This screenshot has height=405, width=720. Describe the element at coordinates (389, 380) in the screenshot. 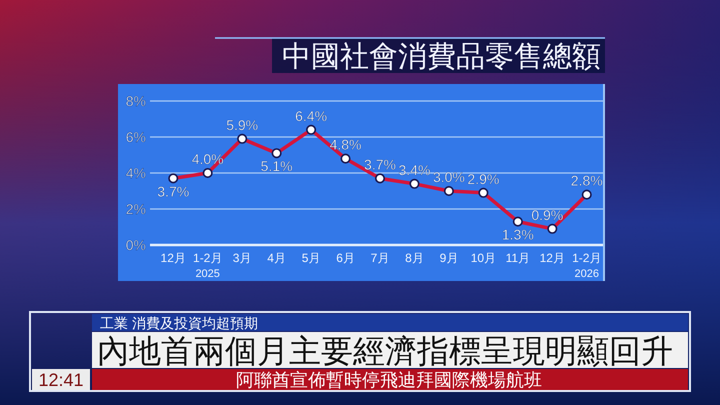

I see `text: 阿聯酋宣佈暫時停飛迪拜國際機場航班` at that location.